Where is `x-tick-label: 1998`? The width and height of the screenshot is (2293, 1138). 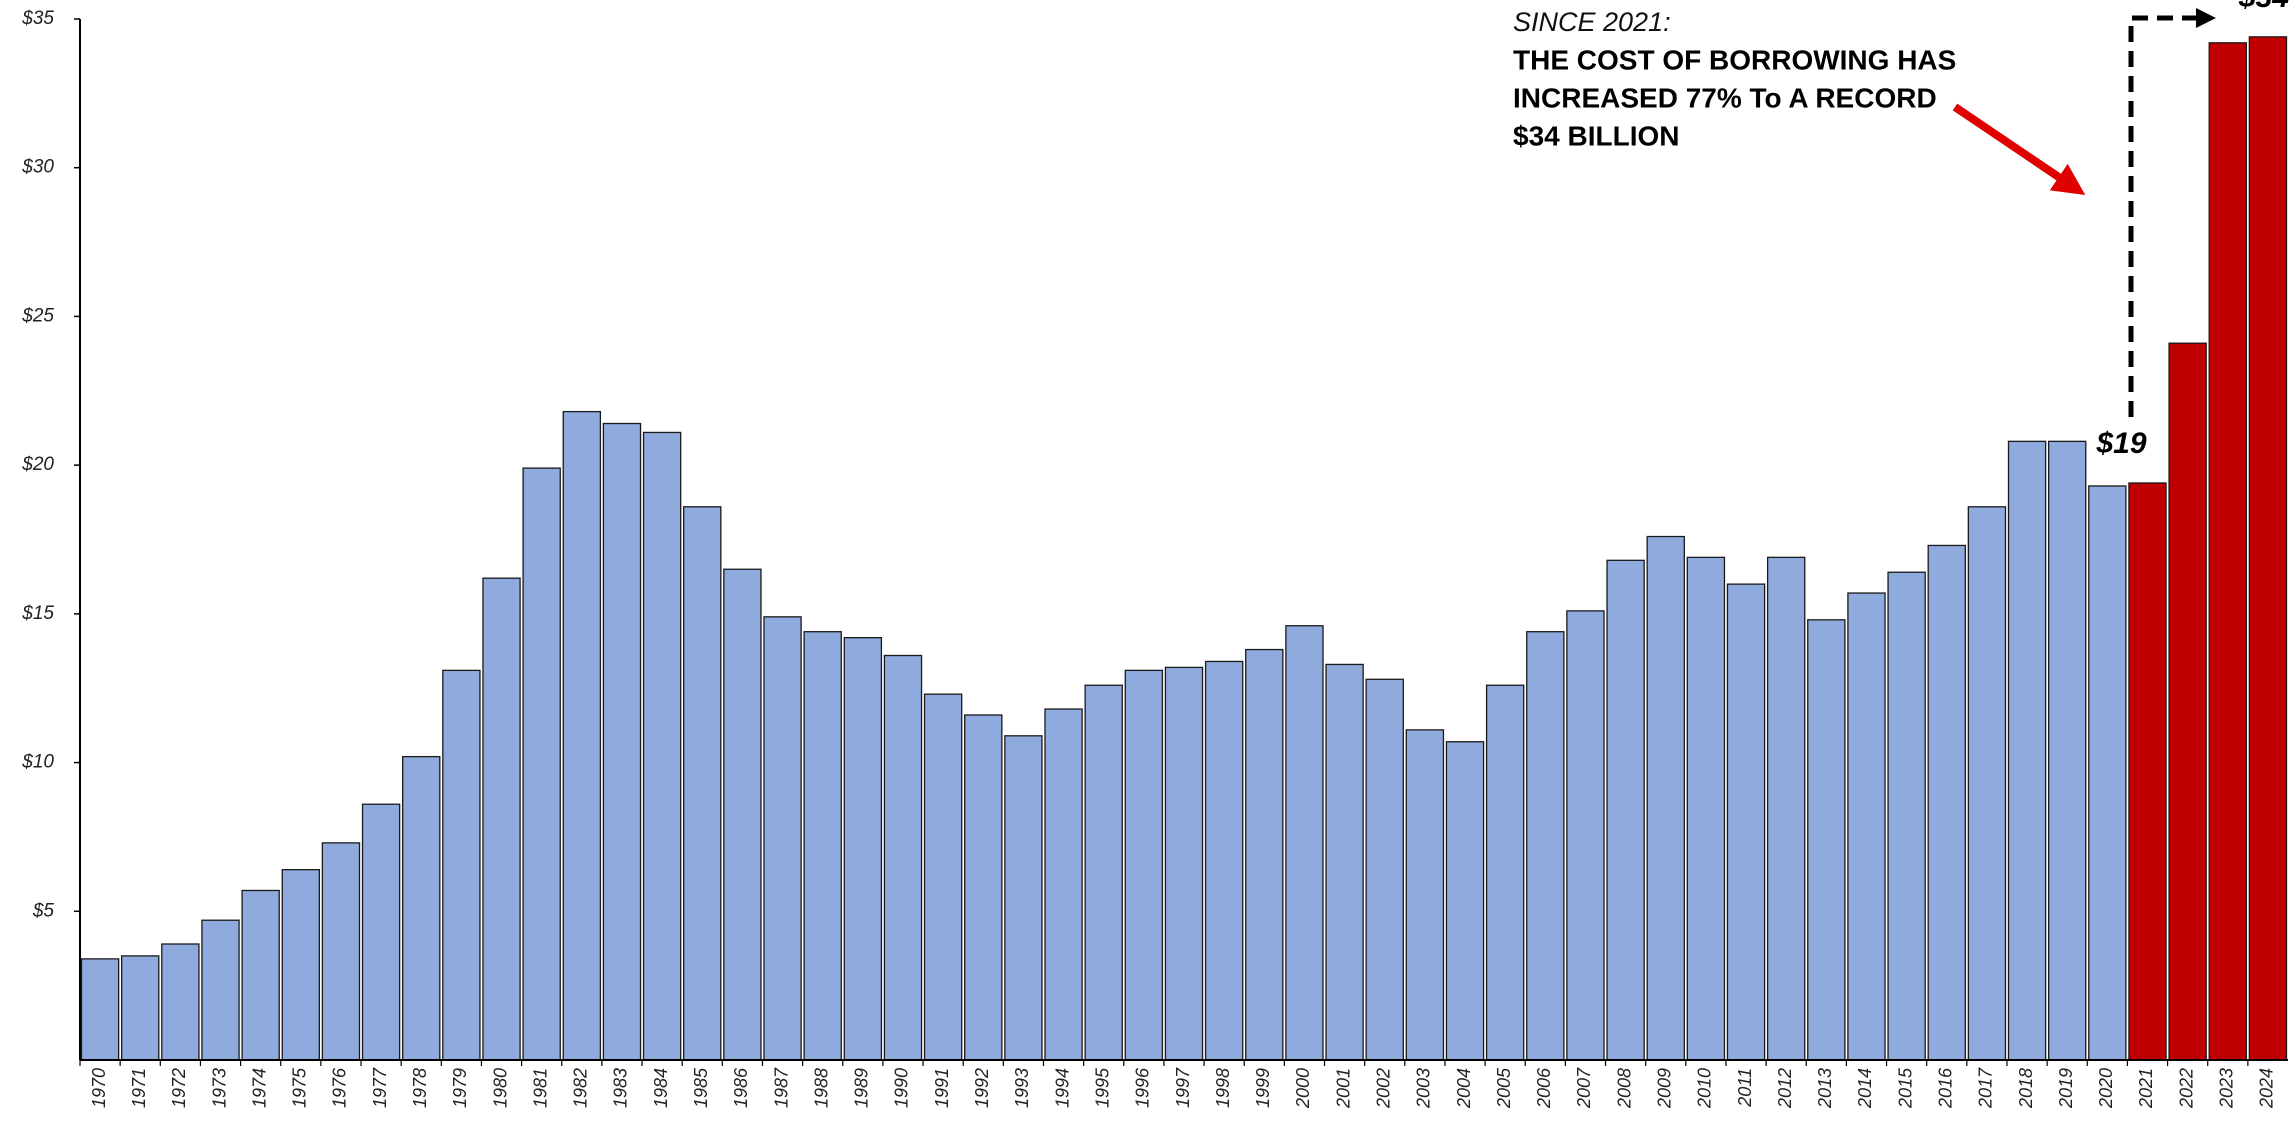
x-tick-label: 1998 is located at coordinates (1223, 1088).